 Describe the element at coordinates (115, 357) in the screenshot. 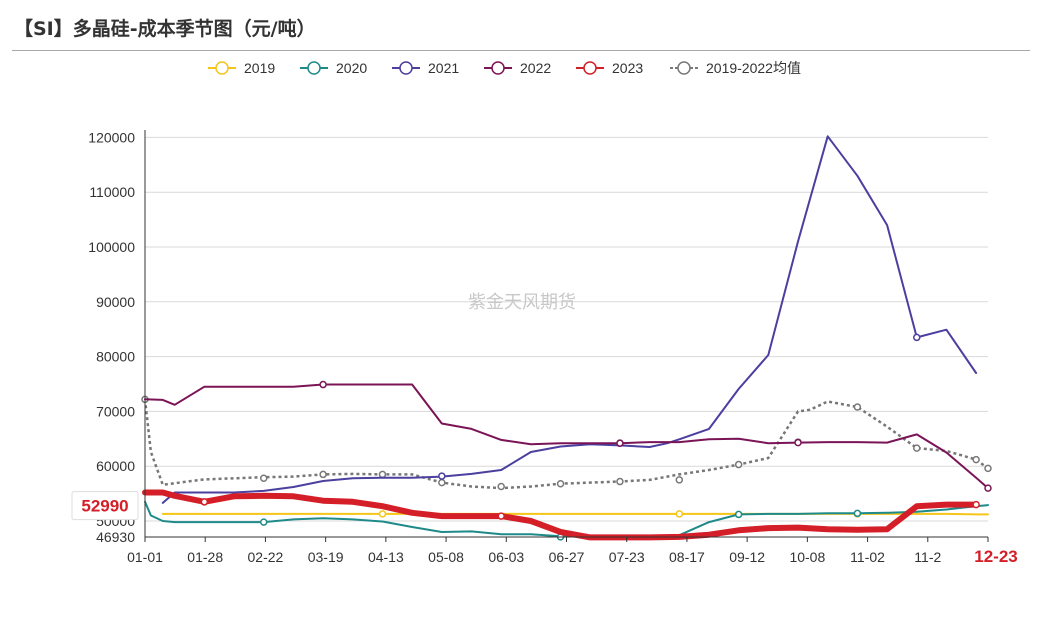

I see `y-tick-label-80000: 80000` at that location.